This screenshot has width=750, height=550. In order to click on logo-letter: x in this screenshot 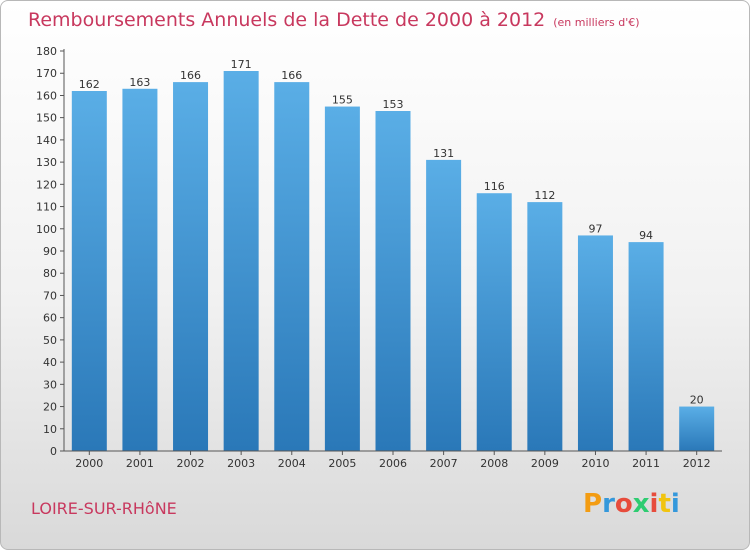, I will do `click(641, 504)`.